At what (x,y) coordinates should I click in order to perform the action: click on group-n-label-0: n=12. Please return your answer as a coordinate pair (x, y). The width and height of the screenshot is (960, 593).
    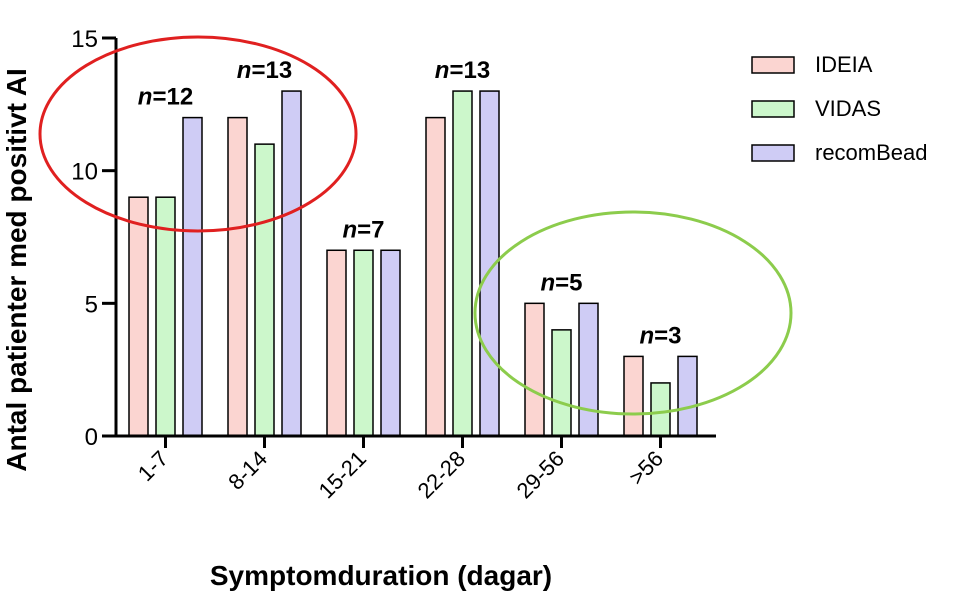
    Looking at the image, I should click on (165, 97).